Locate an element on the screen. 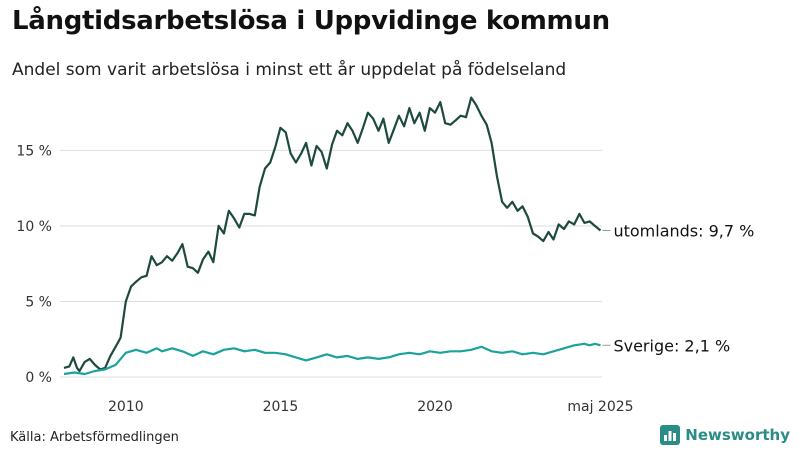  x-tick-label: 2015 is located at coordinates (281, 407).